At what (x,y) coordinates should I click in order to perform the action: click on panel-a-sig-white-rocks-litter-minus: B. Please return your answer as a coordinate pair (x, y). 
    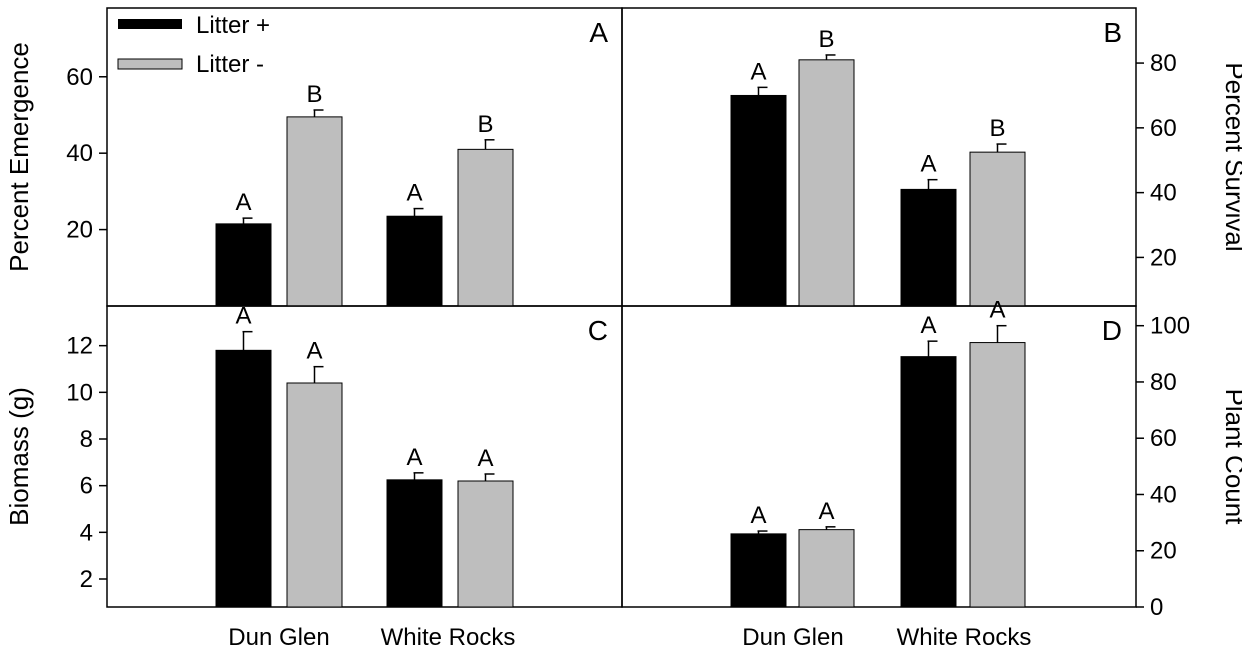
    Looking at the image, I should click on (485, 124).